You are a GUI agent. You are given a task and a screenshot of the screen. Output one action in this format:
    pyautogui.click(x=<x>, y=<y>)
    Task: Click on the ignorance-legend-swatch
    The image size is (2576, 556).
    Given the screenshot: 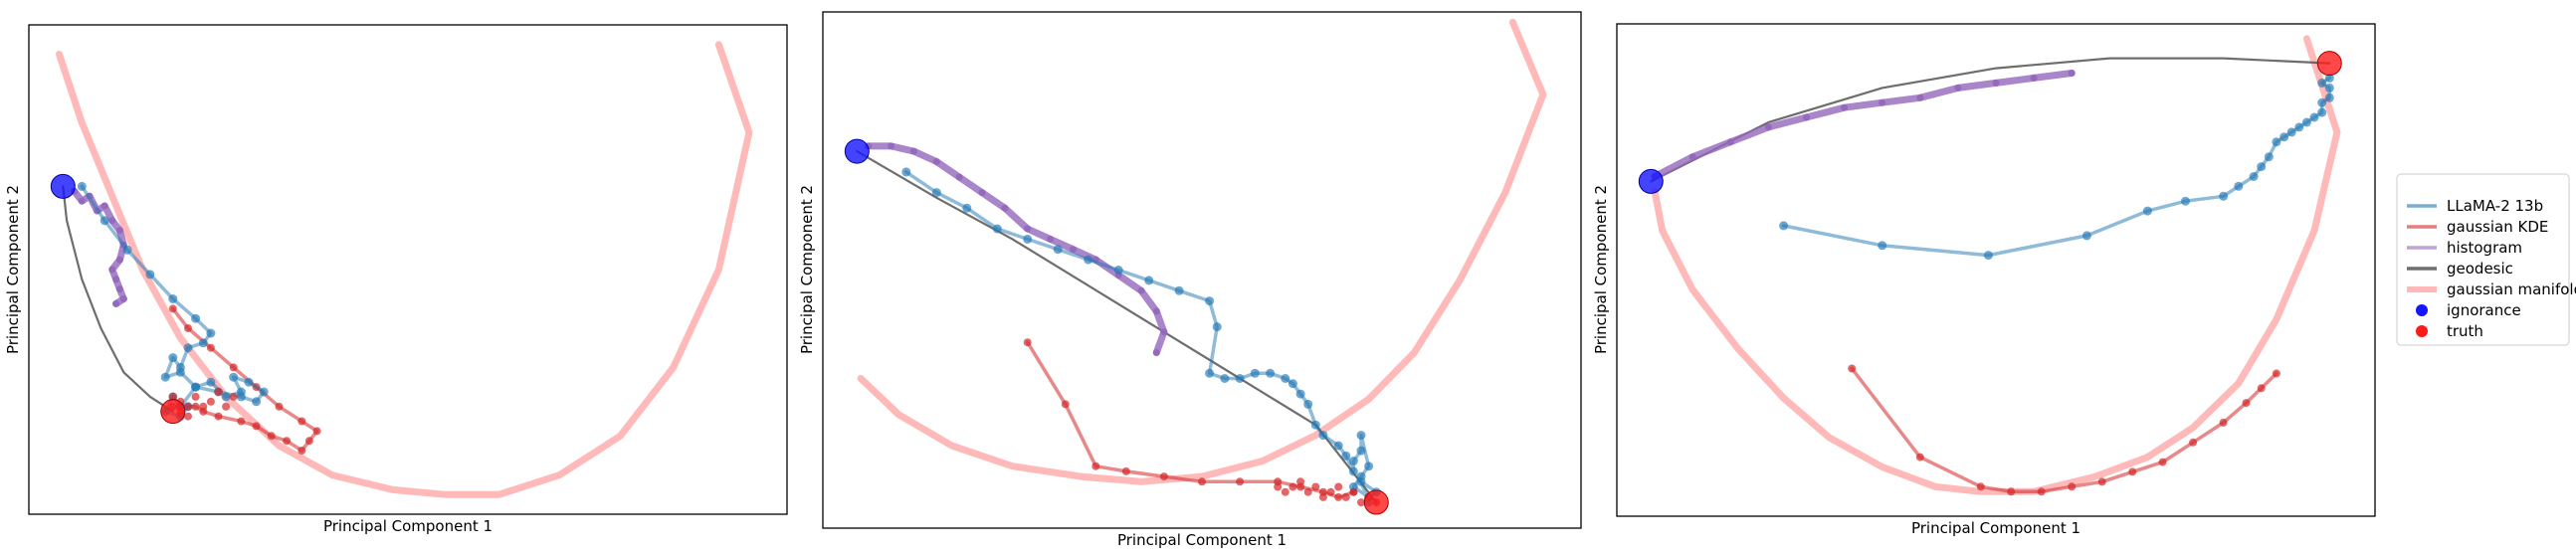 What is the action you would take?
    pyautogui.click(x=2422, y=310)
    